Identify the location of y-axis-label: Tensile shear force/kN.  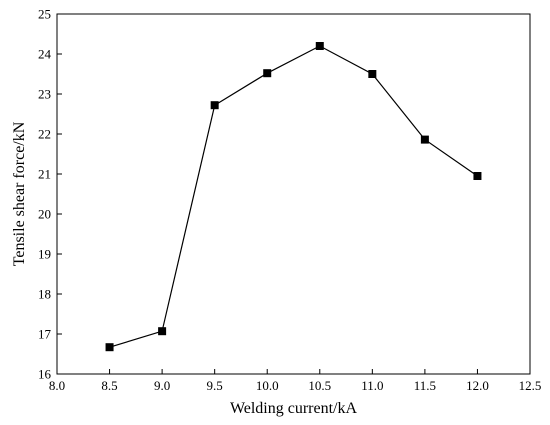
(19, 193).